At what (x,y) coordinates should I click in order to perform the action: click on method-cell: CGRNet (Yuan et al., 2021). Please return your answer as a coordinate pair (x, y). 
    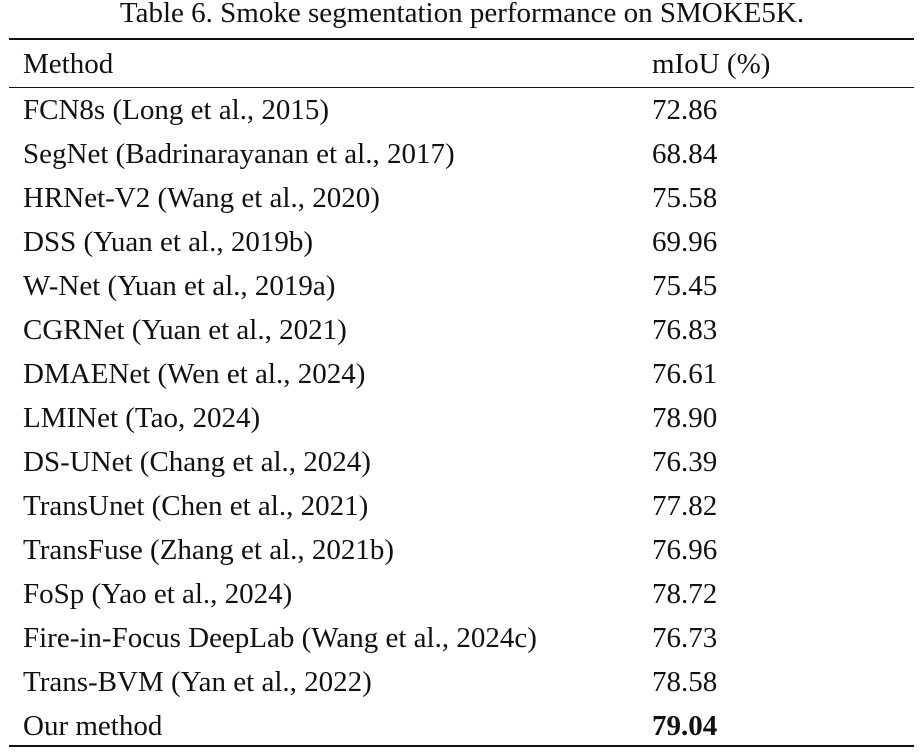
    Looking at the image, I should click on (185, 330).